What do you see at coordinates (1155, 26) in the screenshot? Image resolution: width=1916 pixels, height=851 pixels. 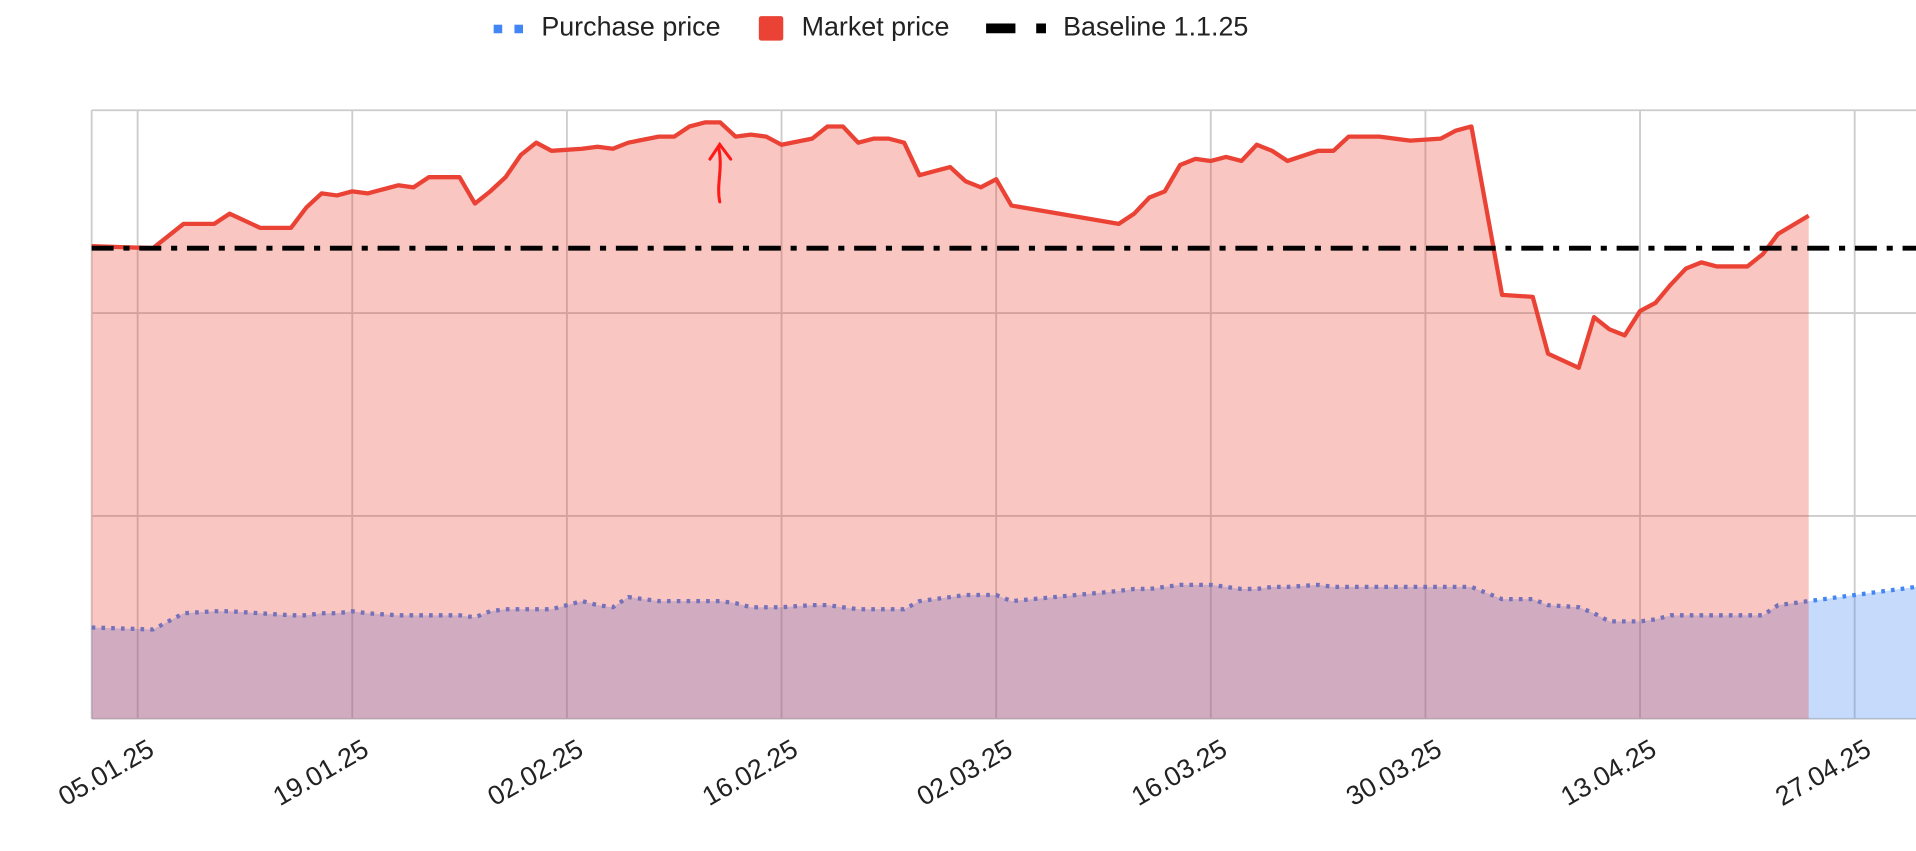 I see `legend-label: Baseline 1.1.25` at bounding box center [1155, 26].